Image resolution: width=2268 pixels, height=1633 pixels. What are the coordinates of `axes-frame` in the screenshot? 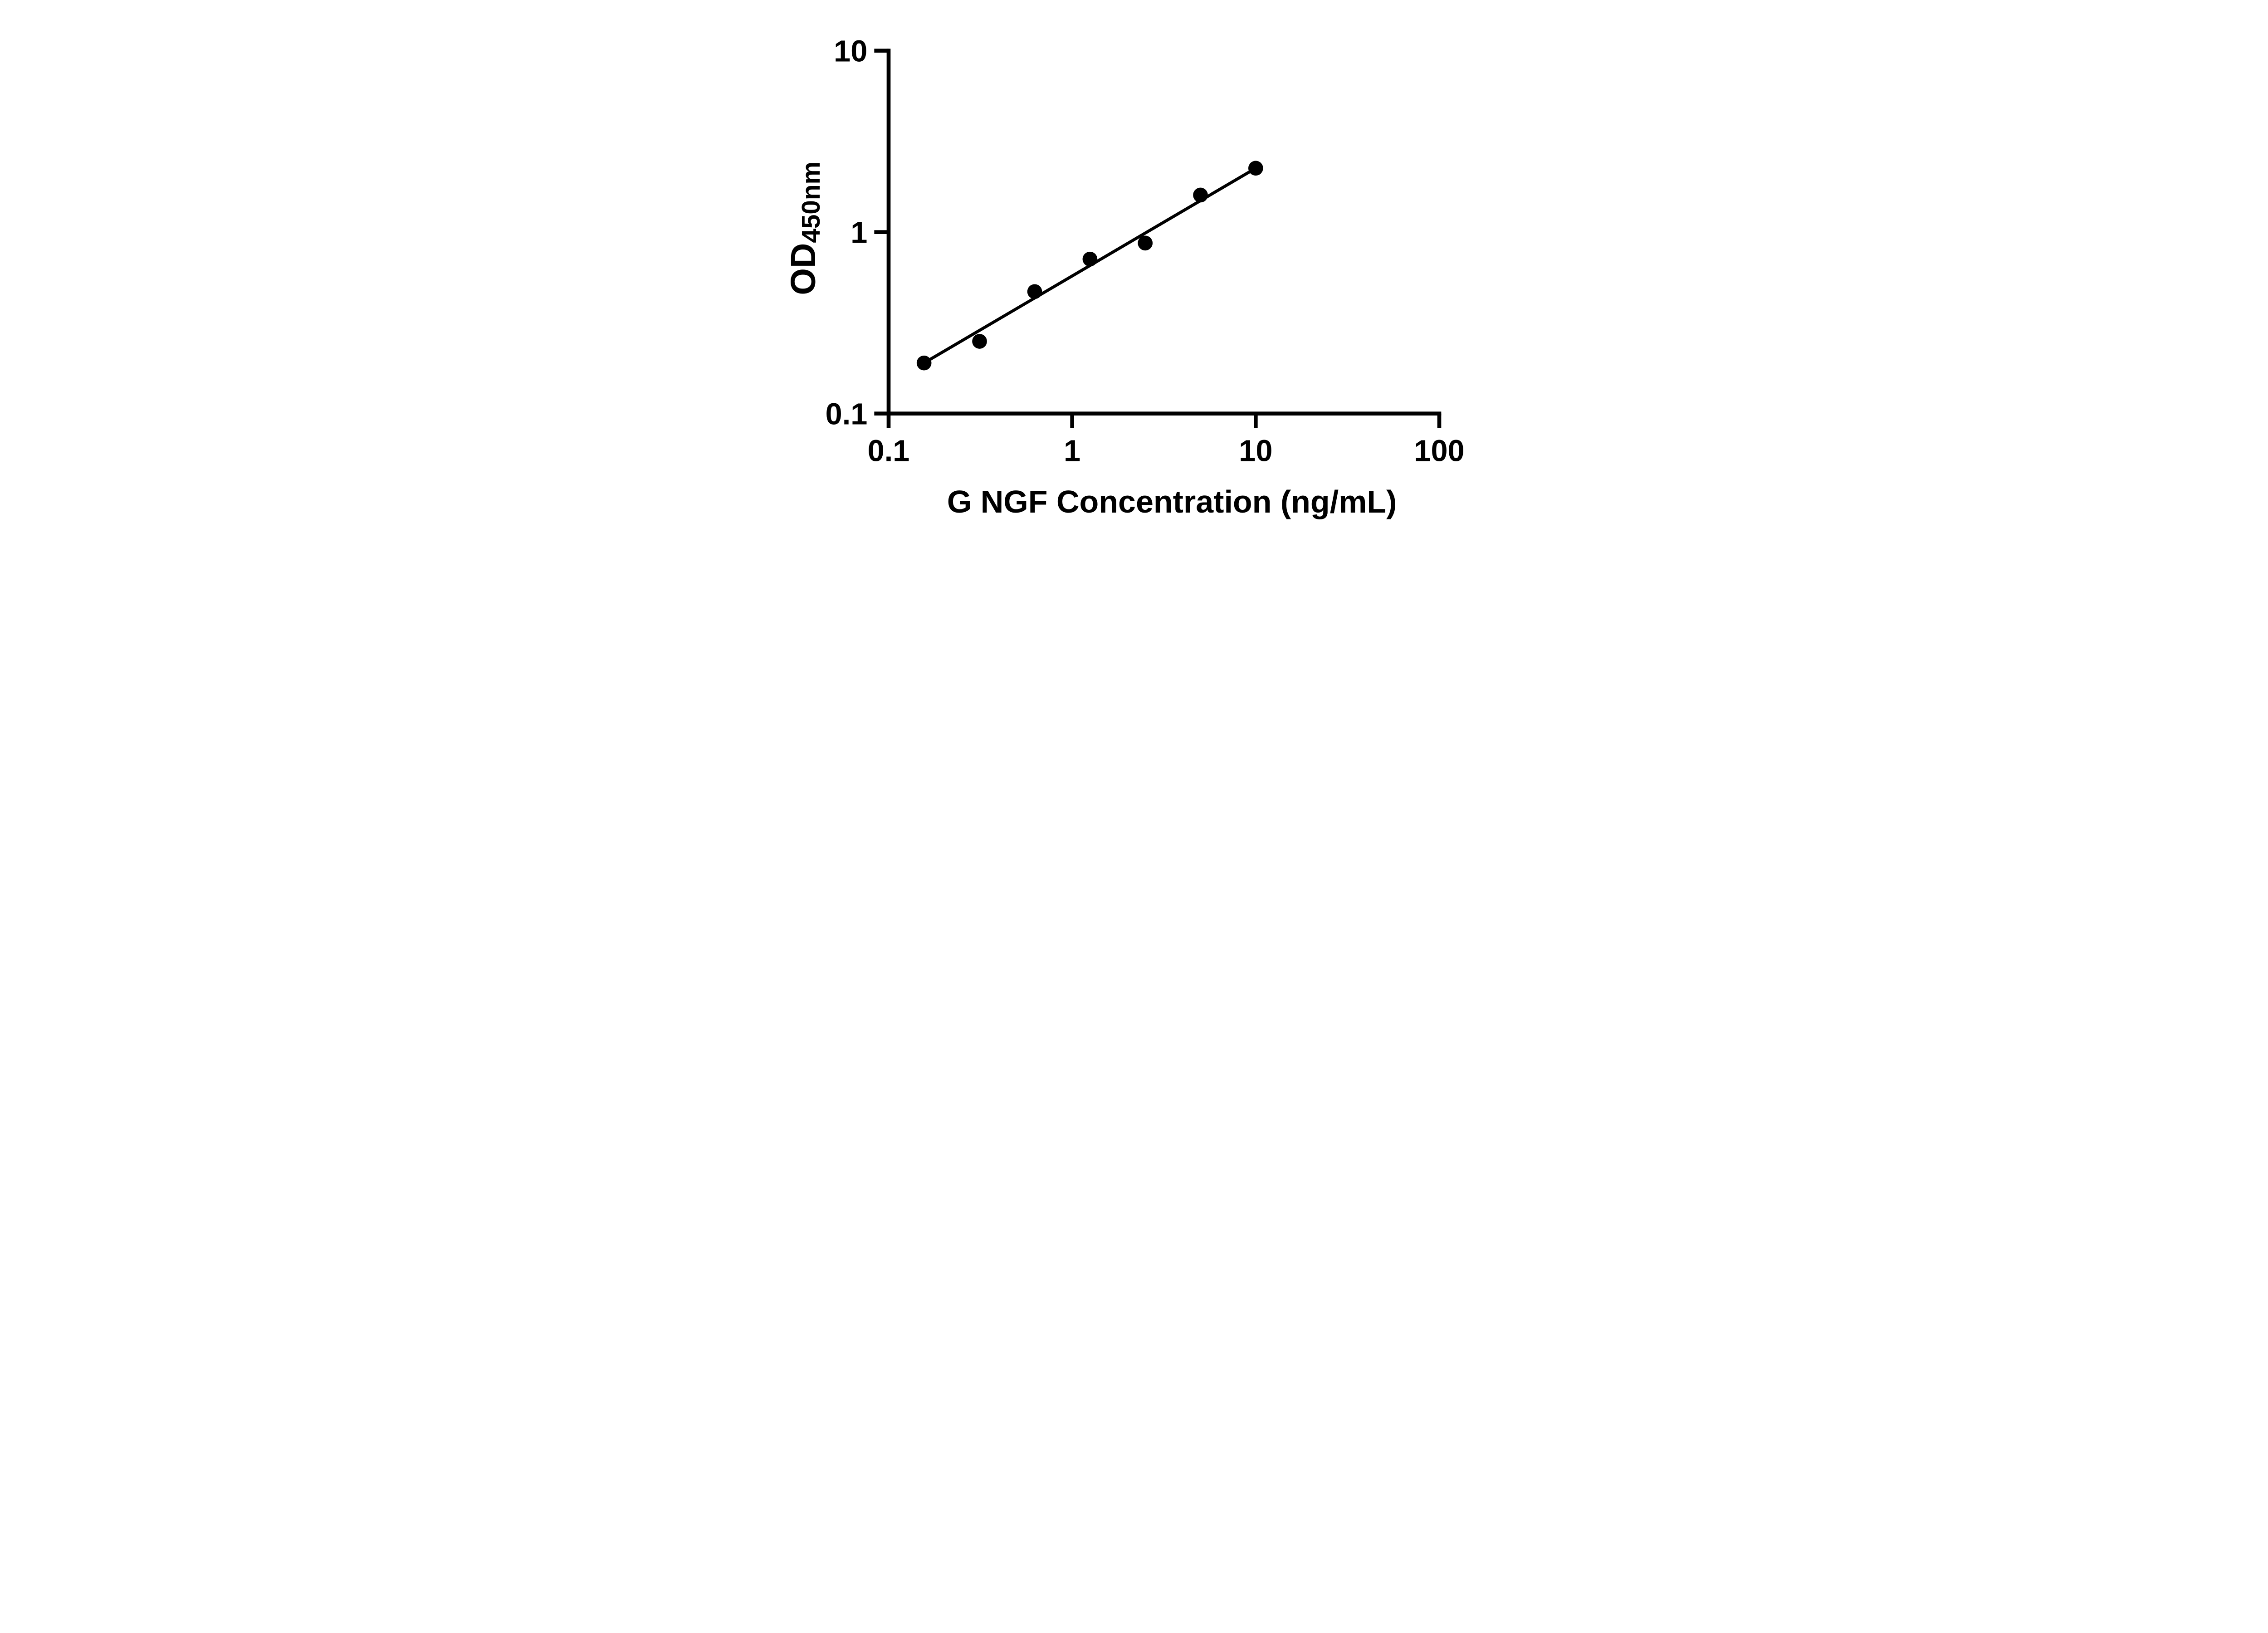 It's located at (1164, 232).